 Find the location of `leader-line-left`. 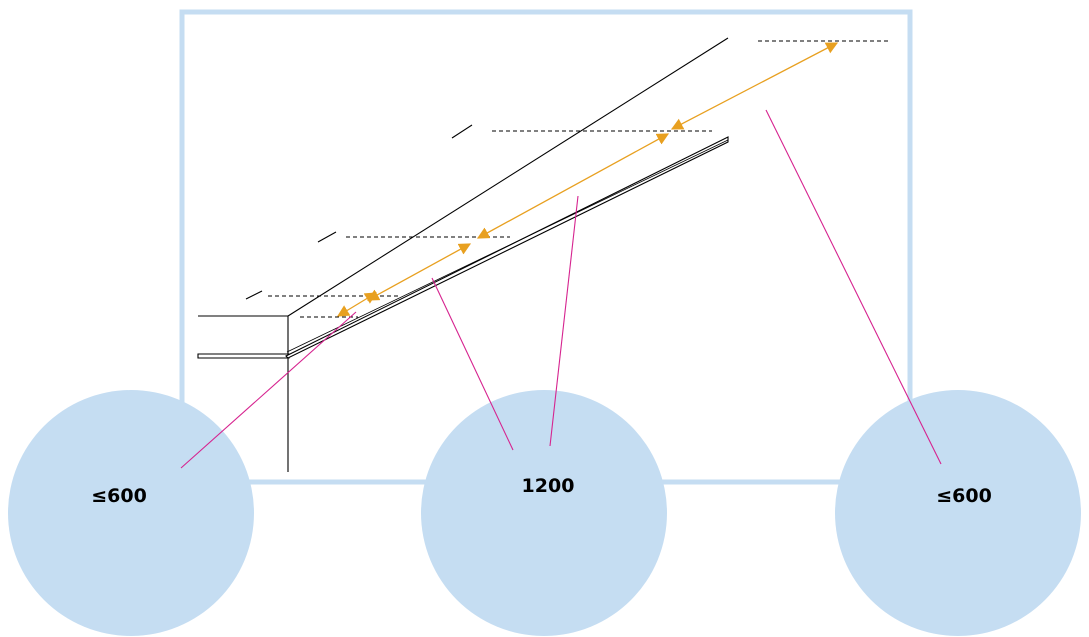

leader-line-left is located at coordinates (268, 390).